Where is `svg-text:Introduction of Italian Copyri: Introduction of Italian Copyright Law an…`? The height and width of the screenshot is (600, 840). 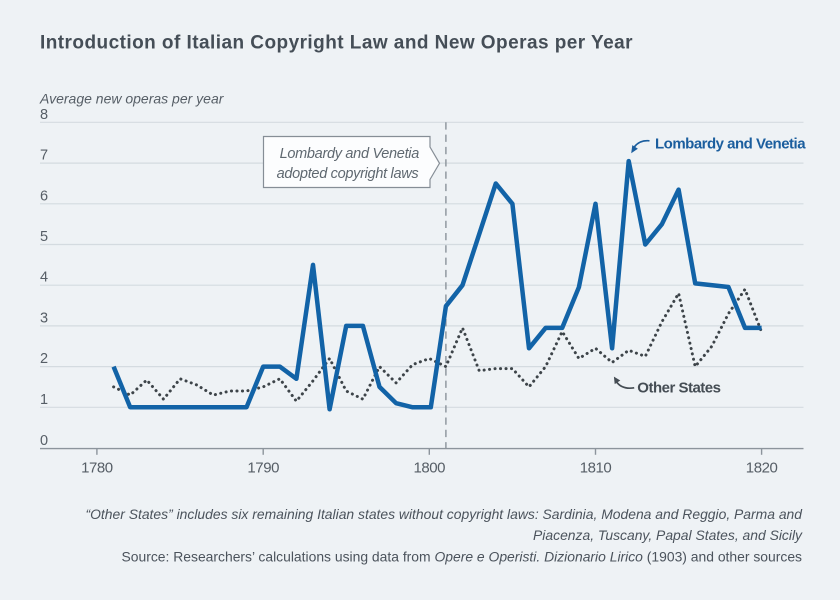 svg-text:Introduction of Italian Copyri: Introduction of Italian Copyright Law an… is located at coordinates (336, 43).